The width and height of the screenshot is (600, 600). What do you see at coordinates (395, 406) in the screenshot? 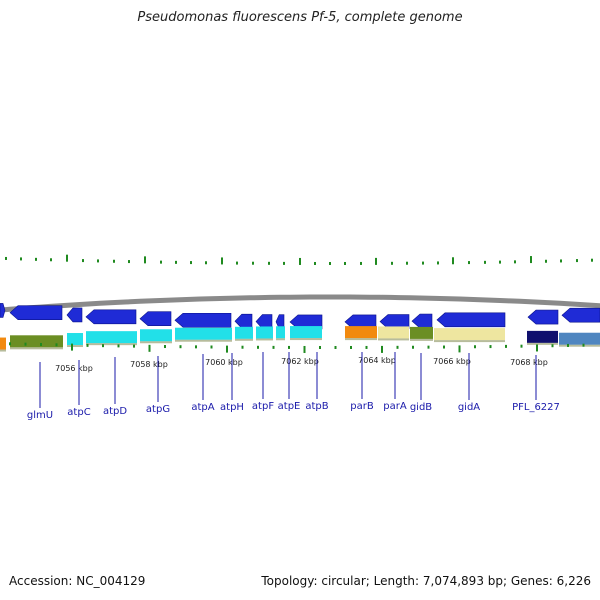
I see `gene-label: parA` at bounding box center [395, 406].